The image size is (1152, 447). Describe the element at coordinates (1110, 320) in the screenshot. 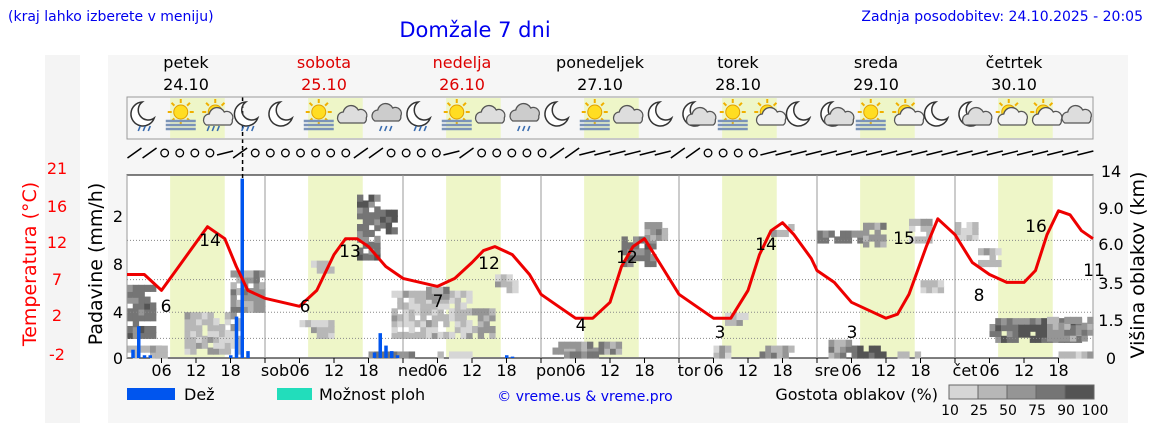

I see `cloud-height-tick: 1.5` at that location.